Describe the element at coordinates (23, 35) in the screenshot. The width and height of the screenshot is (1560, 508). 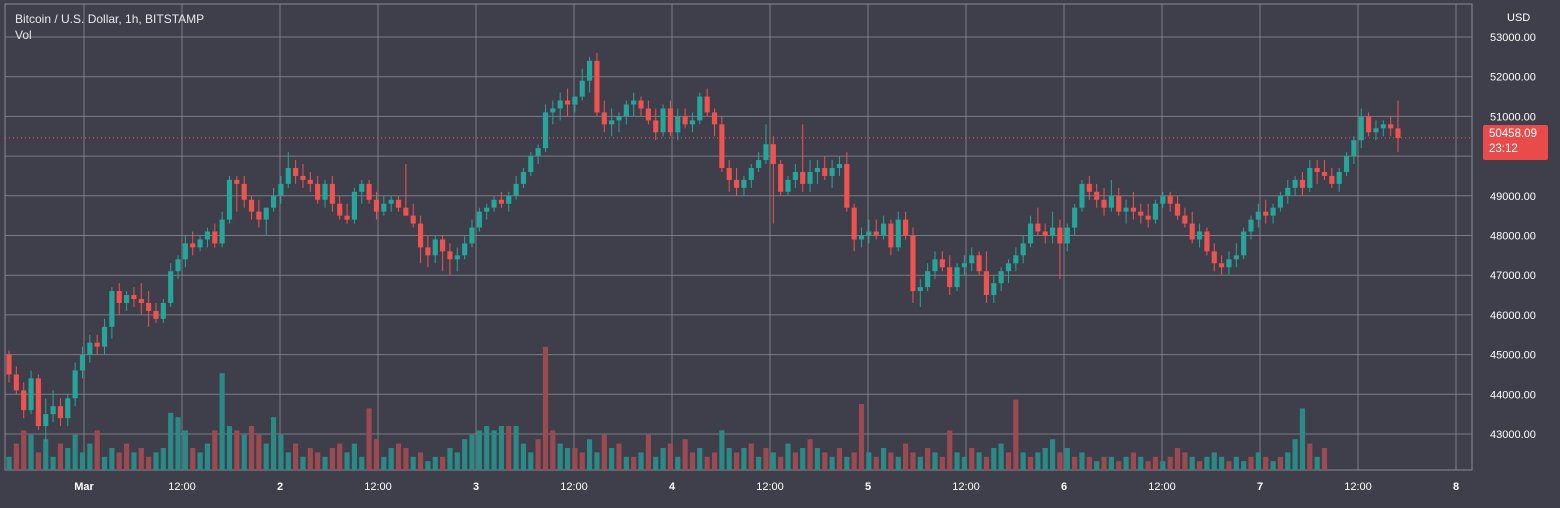
I see `volume-indicator-label: Vol` at that location.